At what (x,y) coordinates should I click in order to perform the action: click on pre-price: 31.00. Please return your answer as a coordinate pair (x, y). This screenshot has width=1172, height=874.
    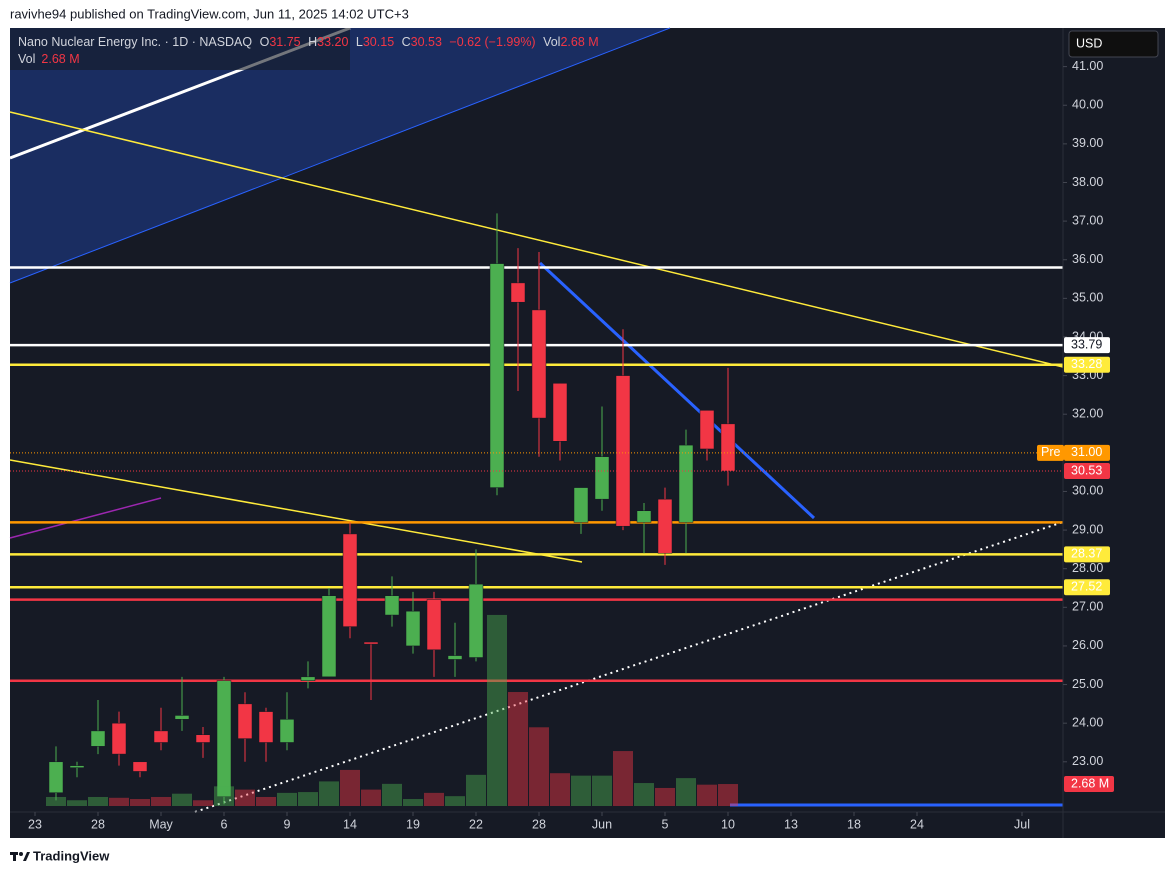
    Looking at the image, I should click on (1086, 452).